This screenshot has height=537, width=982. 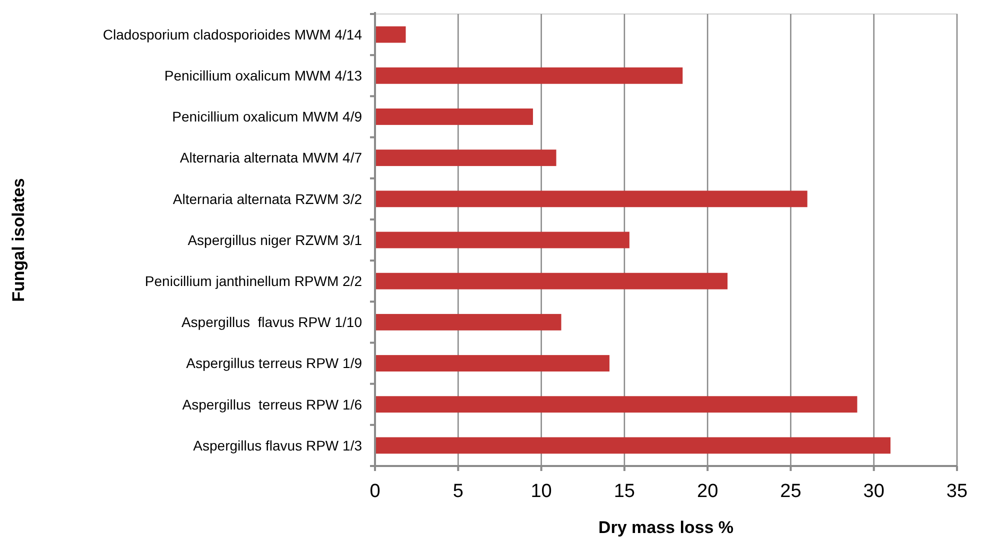 What do you see at coordinates (253, 280) in the screenshot?
I see `y-tick-label: Penicillium janthinellum RPWM 2/2` at bounding box center [253, 280].